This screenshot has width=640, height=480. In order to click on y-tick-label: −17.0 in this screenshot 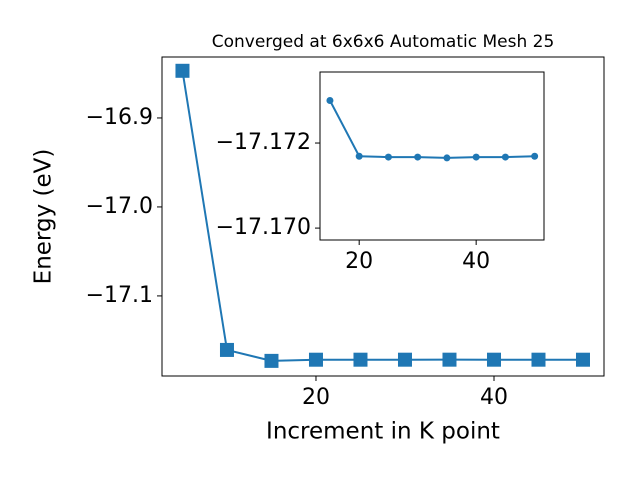, I will do `click(119, 206)`.